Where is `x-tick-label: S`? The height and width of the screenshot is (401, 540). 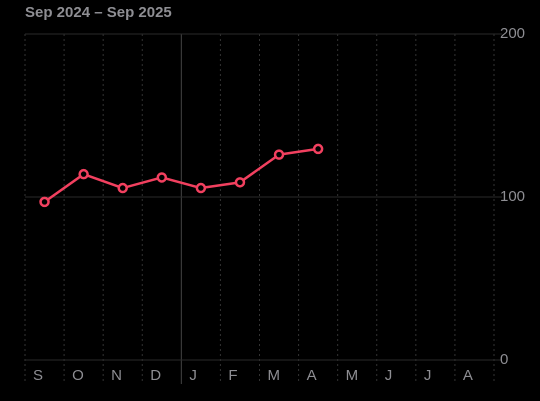 x-tick-label: S is located at coordinates (38, 375).